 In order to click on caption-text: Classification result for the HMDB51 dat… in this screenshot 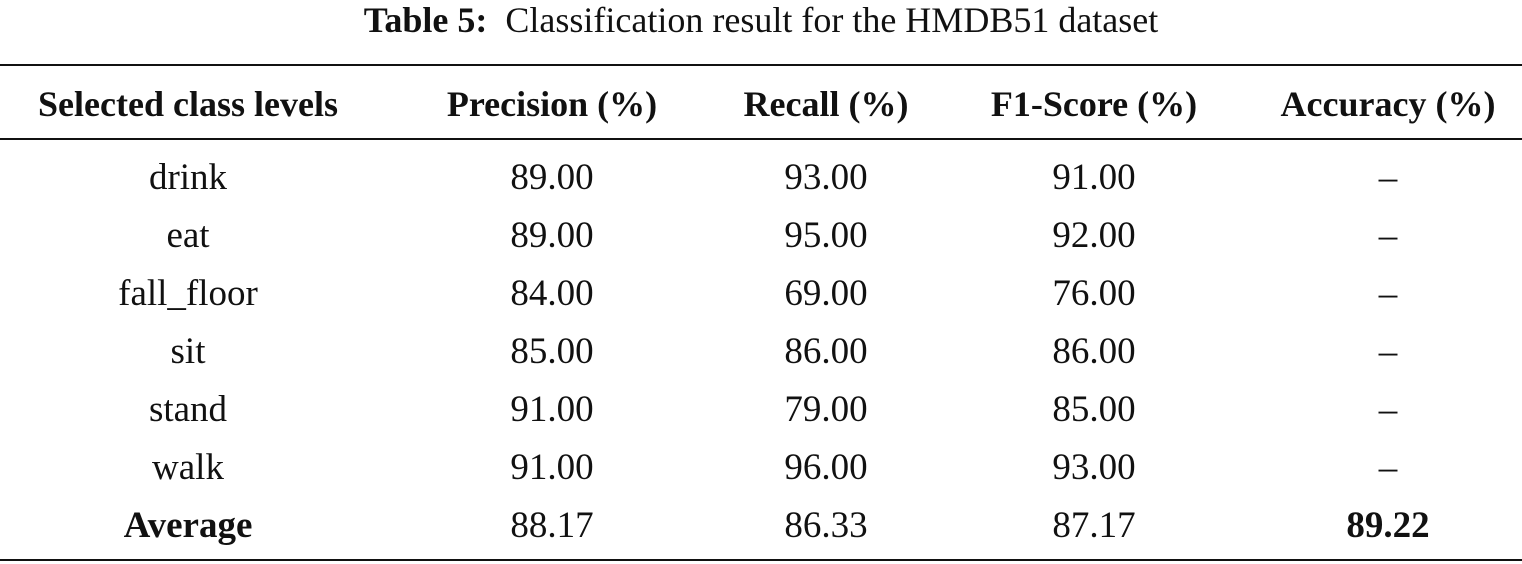, I will do `click(832, 20)`.